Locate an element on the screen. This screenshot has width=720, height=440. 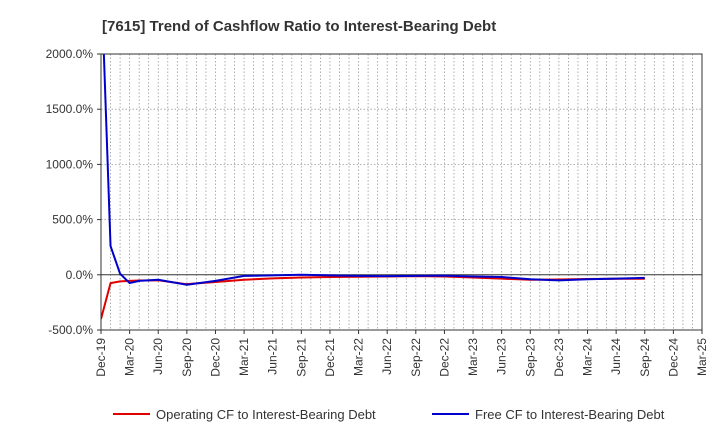
series-line-operating-cf is located at coordinates (373, 297).